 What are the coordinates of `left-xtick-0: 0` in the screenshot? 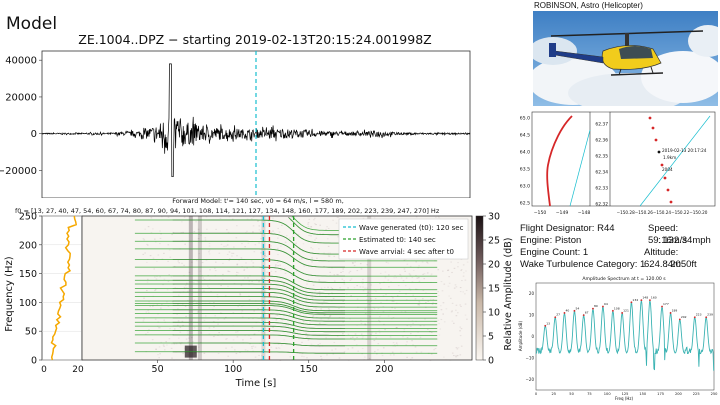 It's located at (44, 370).